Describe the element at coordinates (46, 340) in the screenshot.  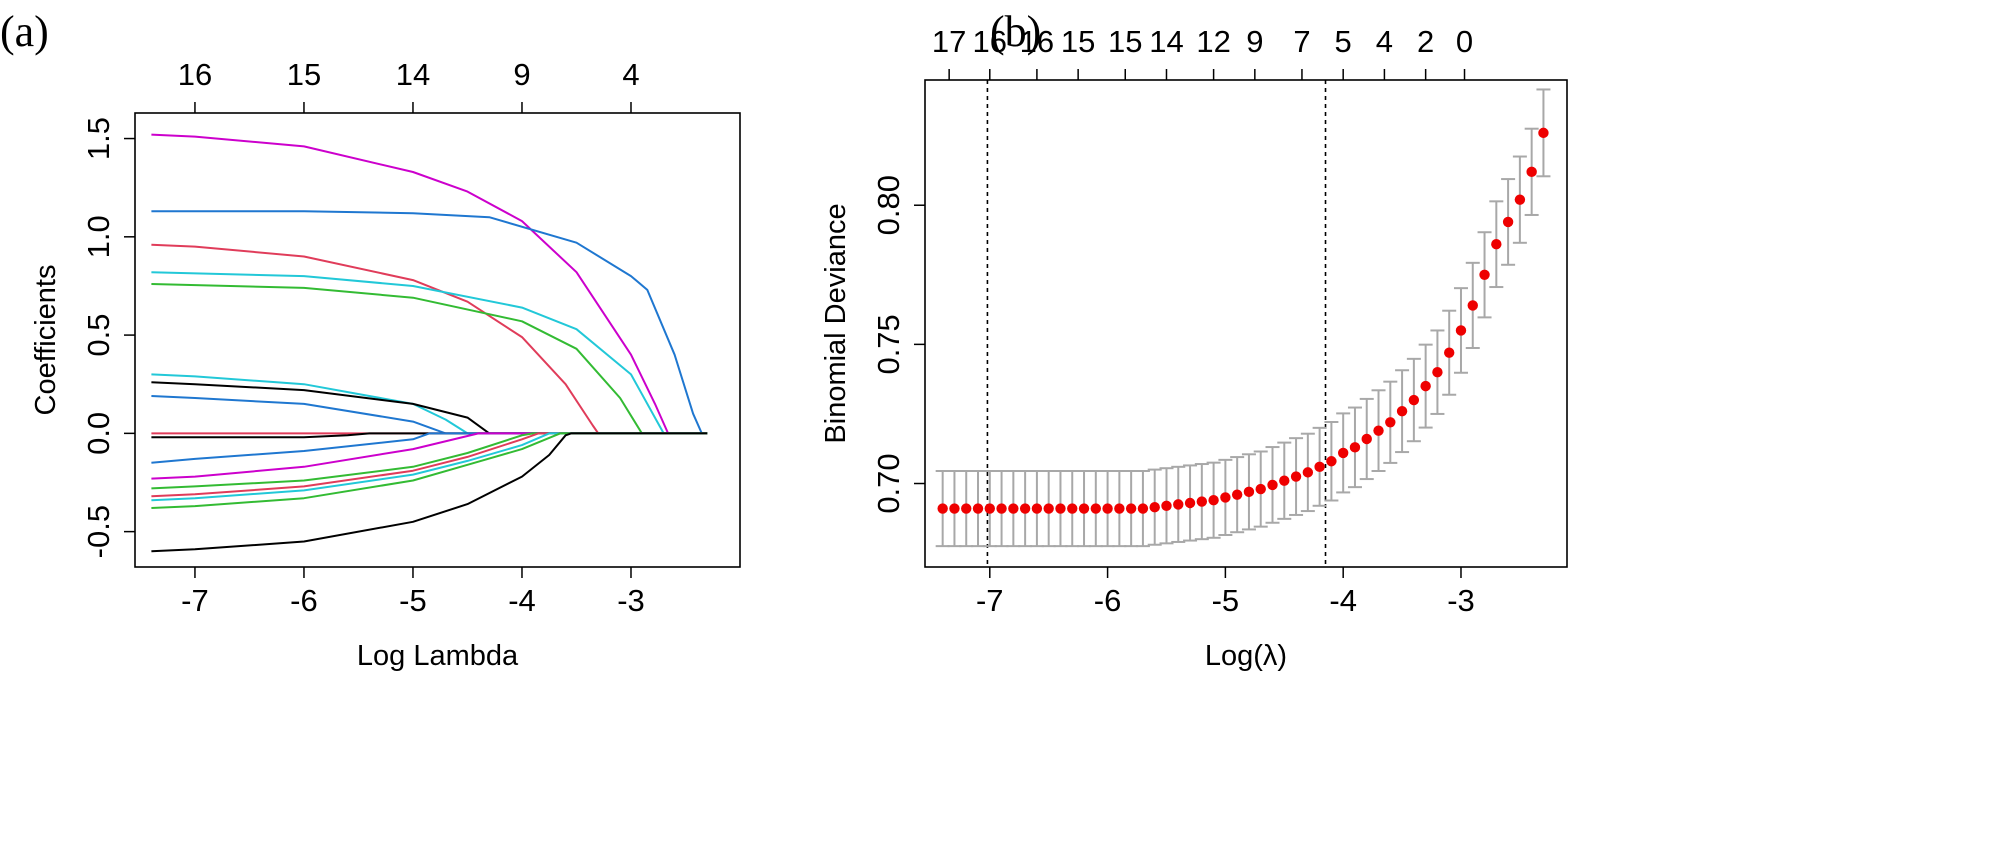
I see `y-axis-title: Coefficients` at that location.